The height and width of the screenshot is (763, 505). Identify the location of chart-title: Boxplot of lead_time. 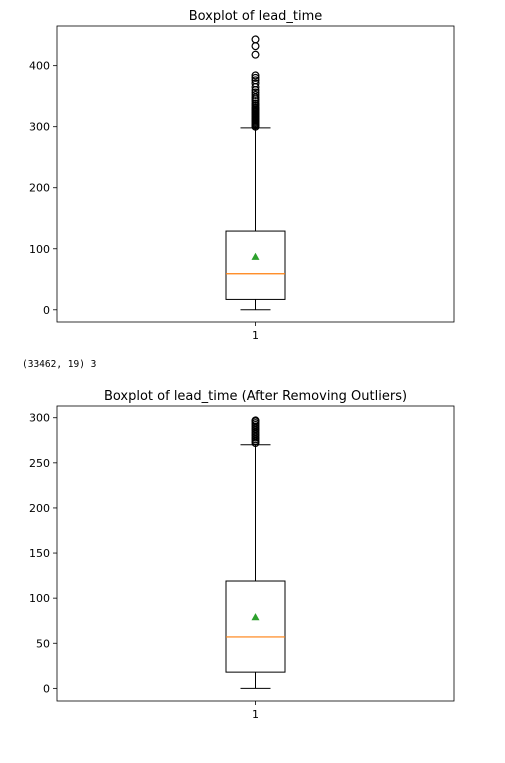
(256, 16).